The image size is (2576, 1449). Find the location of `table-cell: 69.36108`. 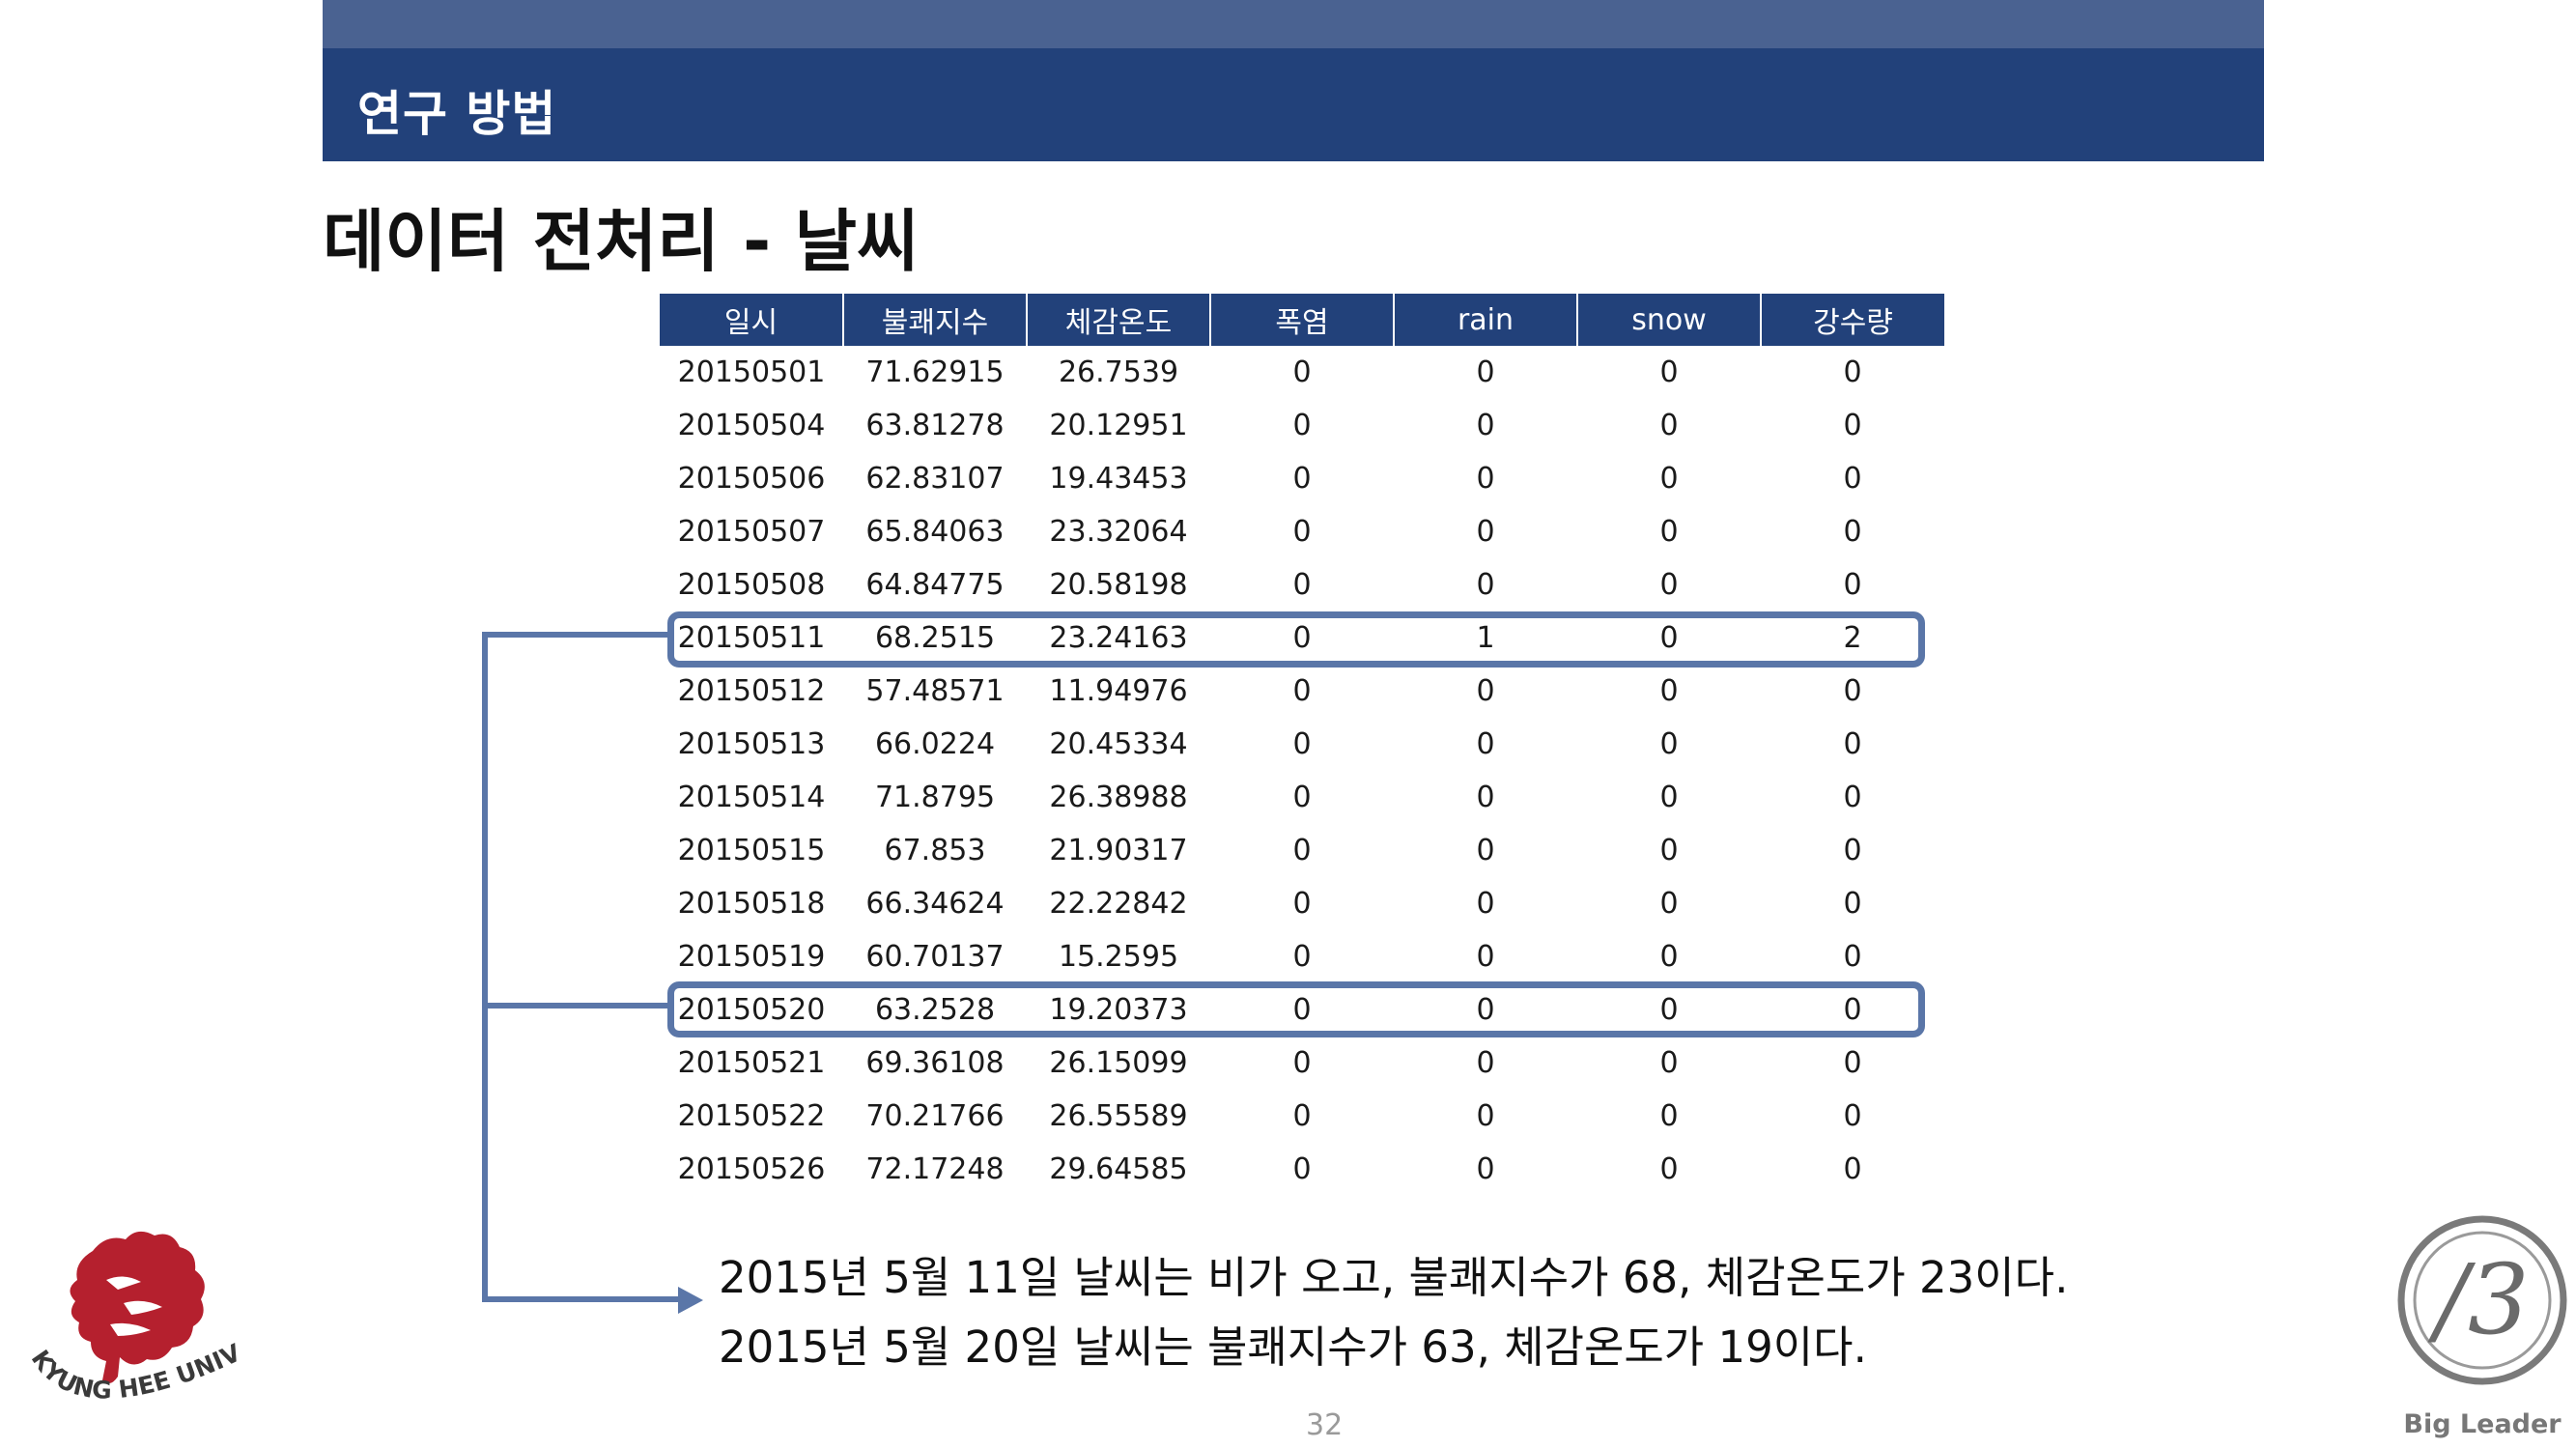

table-cell: 69.36108 is located at coordinates (935, 1063).